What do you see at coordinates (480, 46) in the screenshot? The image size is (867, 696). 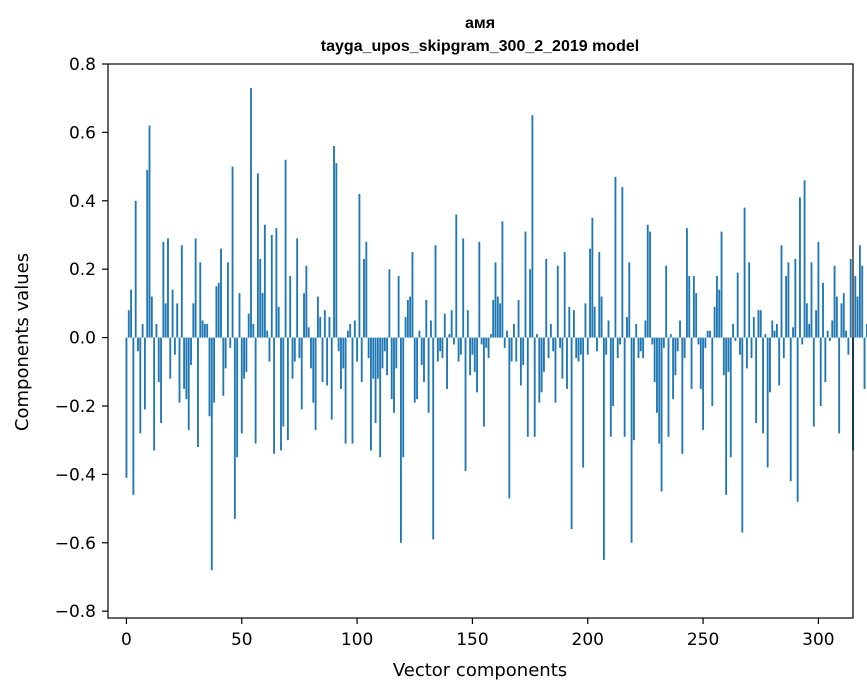 I see `chart-title-line-2: tayga_upos_skipgram_300_2_2019 model` at bounding box center [480, 46].